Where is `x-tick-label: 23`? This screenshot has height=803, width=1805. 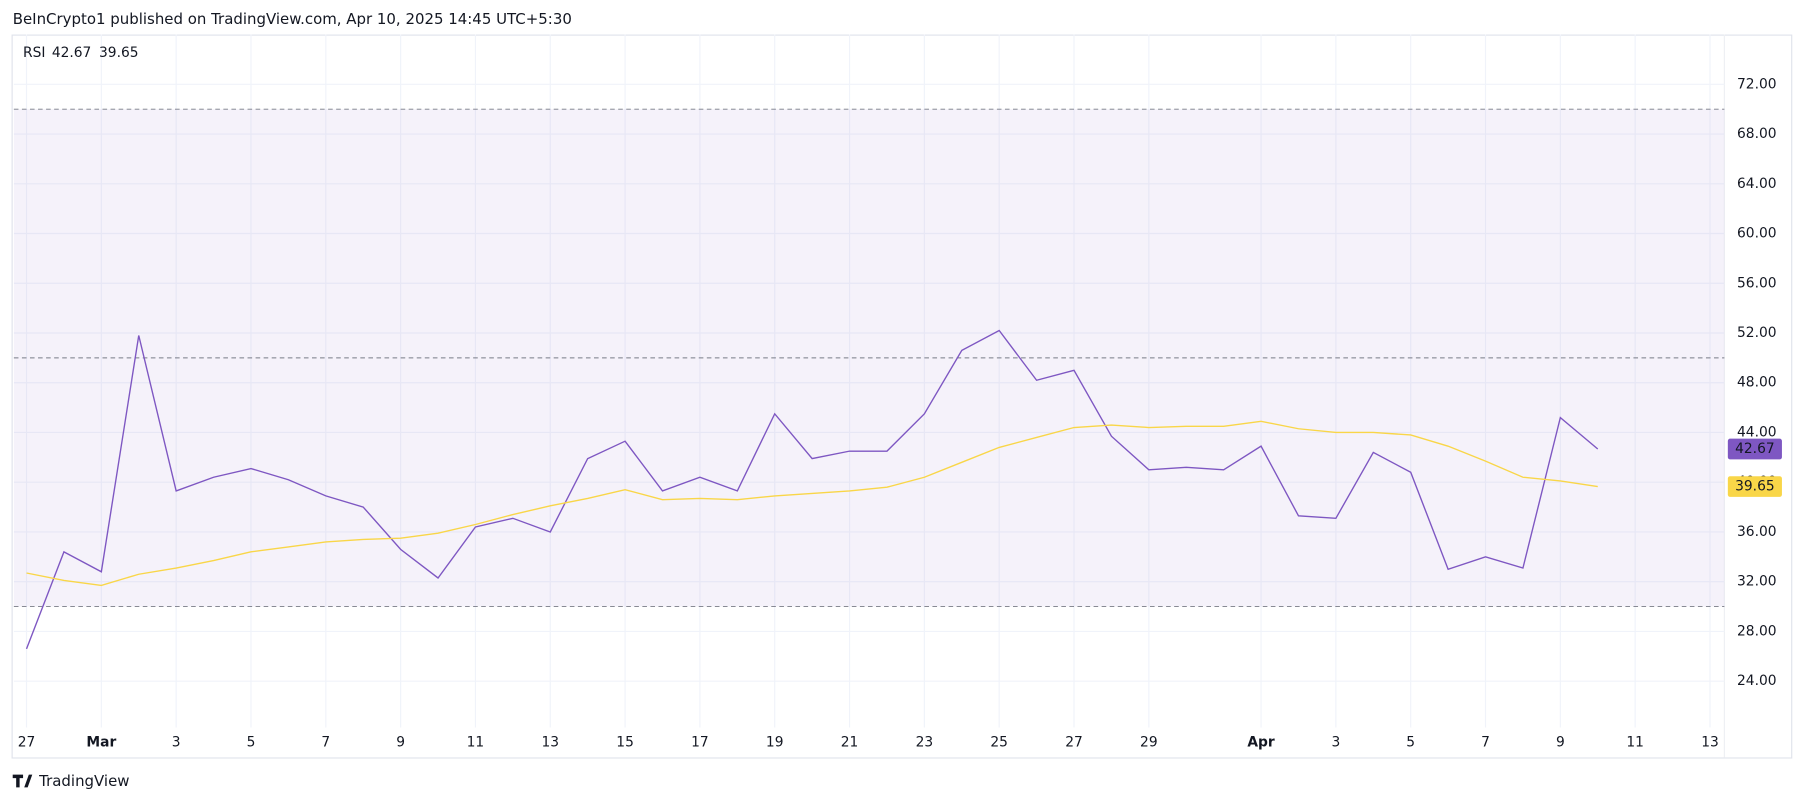 x-tick-label: 23 is located at coordinates (925, 742).